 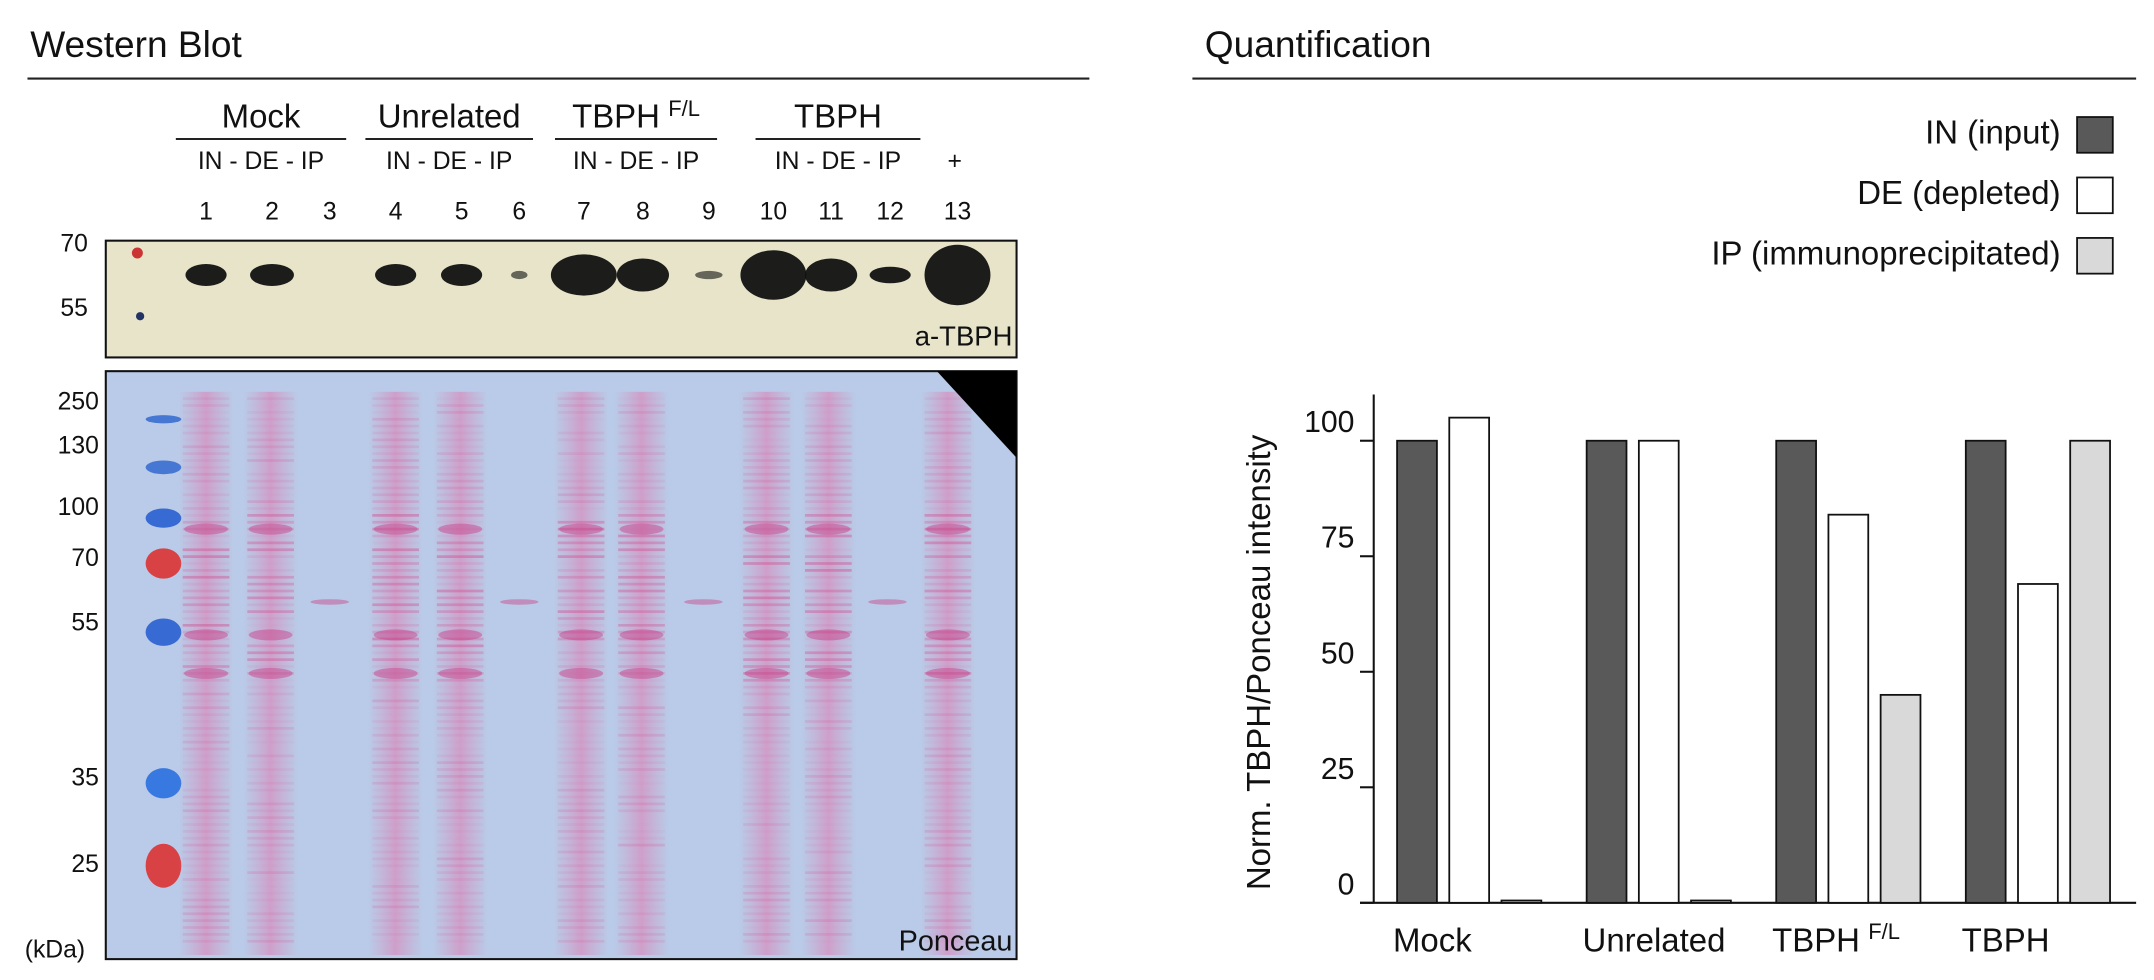 I want to click on blot-title: Western Blot, so click(x=136, y=44).